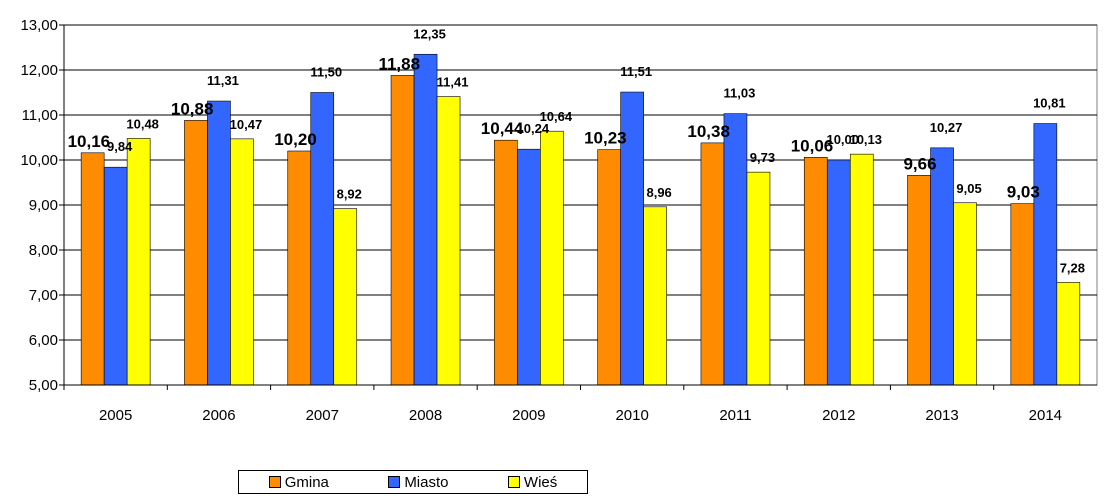  Describe the element at coordinates (448, 241) in the screenshot. I see `bar-wieś-2008` at that location.